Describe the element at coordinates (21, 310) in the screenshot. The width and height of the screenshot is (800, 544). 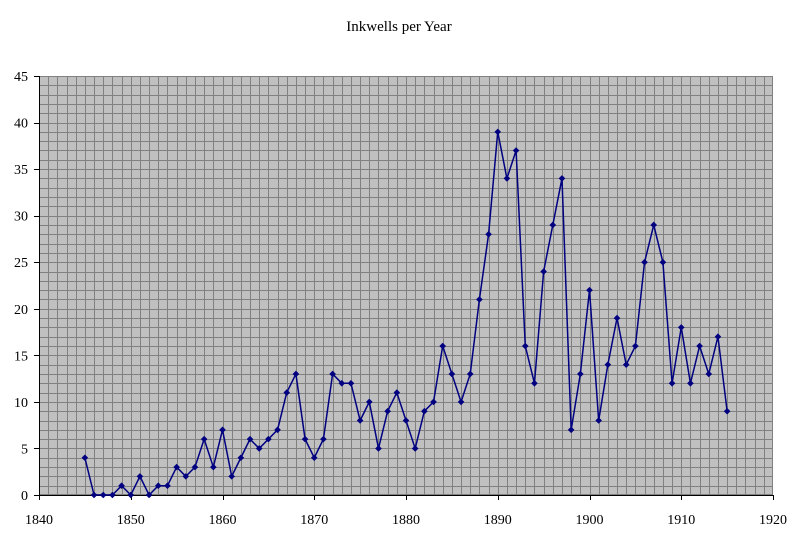
I see `y-tick-label: 20` at that location.